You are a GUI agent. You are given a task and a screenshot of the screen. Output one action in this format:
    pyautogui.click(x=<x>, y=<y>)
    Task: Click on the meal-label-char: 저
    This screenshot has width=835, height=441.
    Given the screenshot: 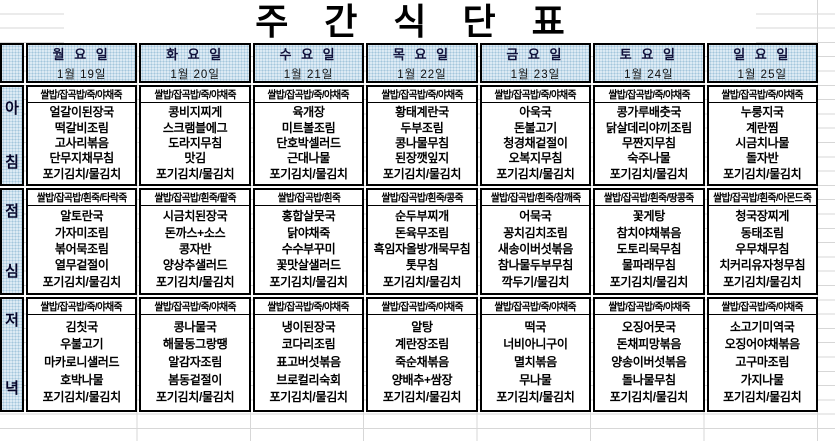 What is the action you would take?
    pyautogui.click(x=12, y=320)
    